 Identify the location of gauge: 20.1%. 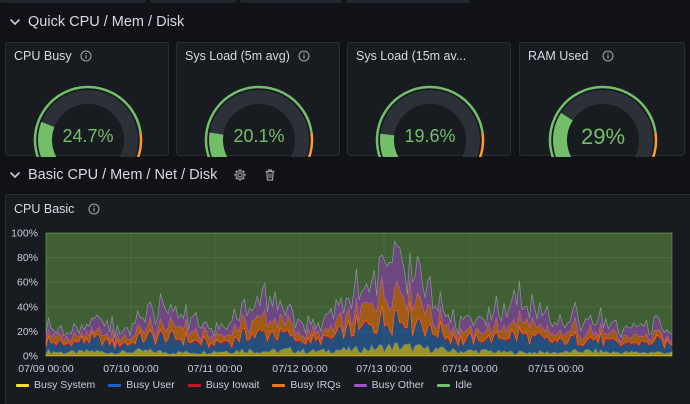
(259, 121).